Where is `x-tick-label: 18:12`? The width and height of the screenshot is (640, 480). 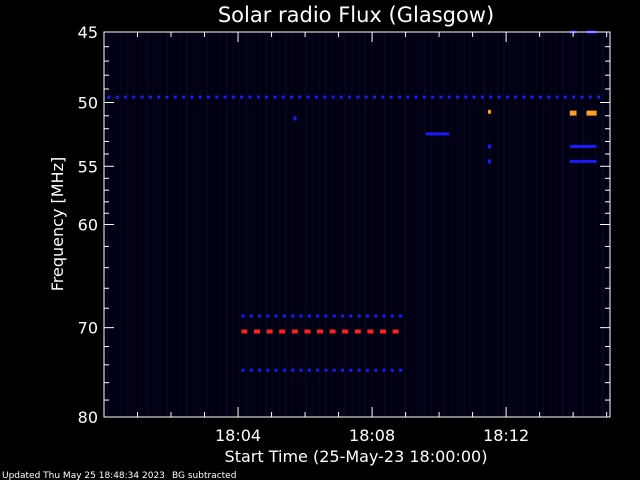
x-tick-label: 18:12 is located at coordinates (506, 435).